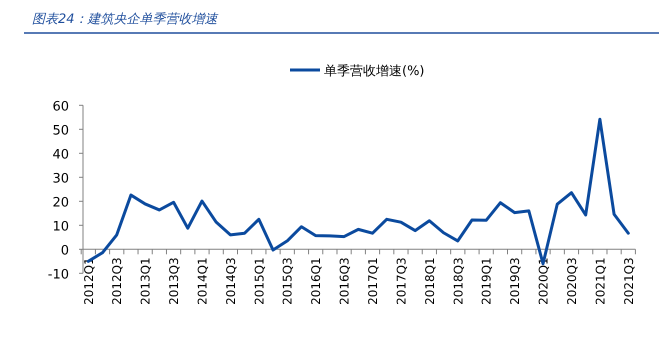 Image resolution: width=659 pixels, height=337 pixels. I want to click on x-tick-label: 2018Q1, so click(429, 281).